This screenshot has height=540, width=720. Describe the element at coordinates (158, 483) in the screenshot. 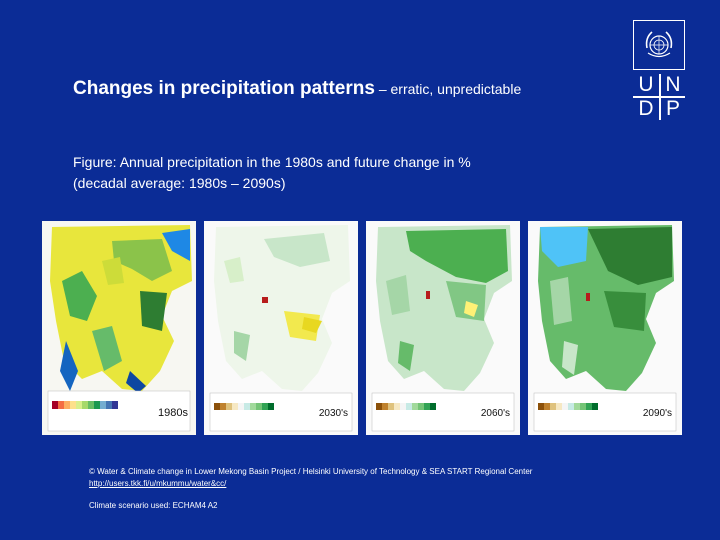

I see `credits-link: http://users.tkk.fi/u/mkummu/water&cc/` at that location.